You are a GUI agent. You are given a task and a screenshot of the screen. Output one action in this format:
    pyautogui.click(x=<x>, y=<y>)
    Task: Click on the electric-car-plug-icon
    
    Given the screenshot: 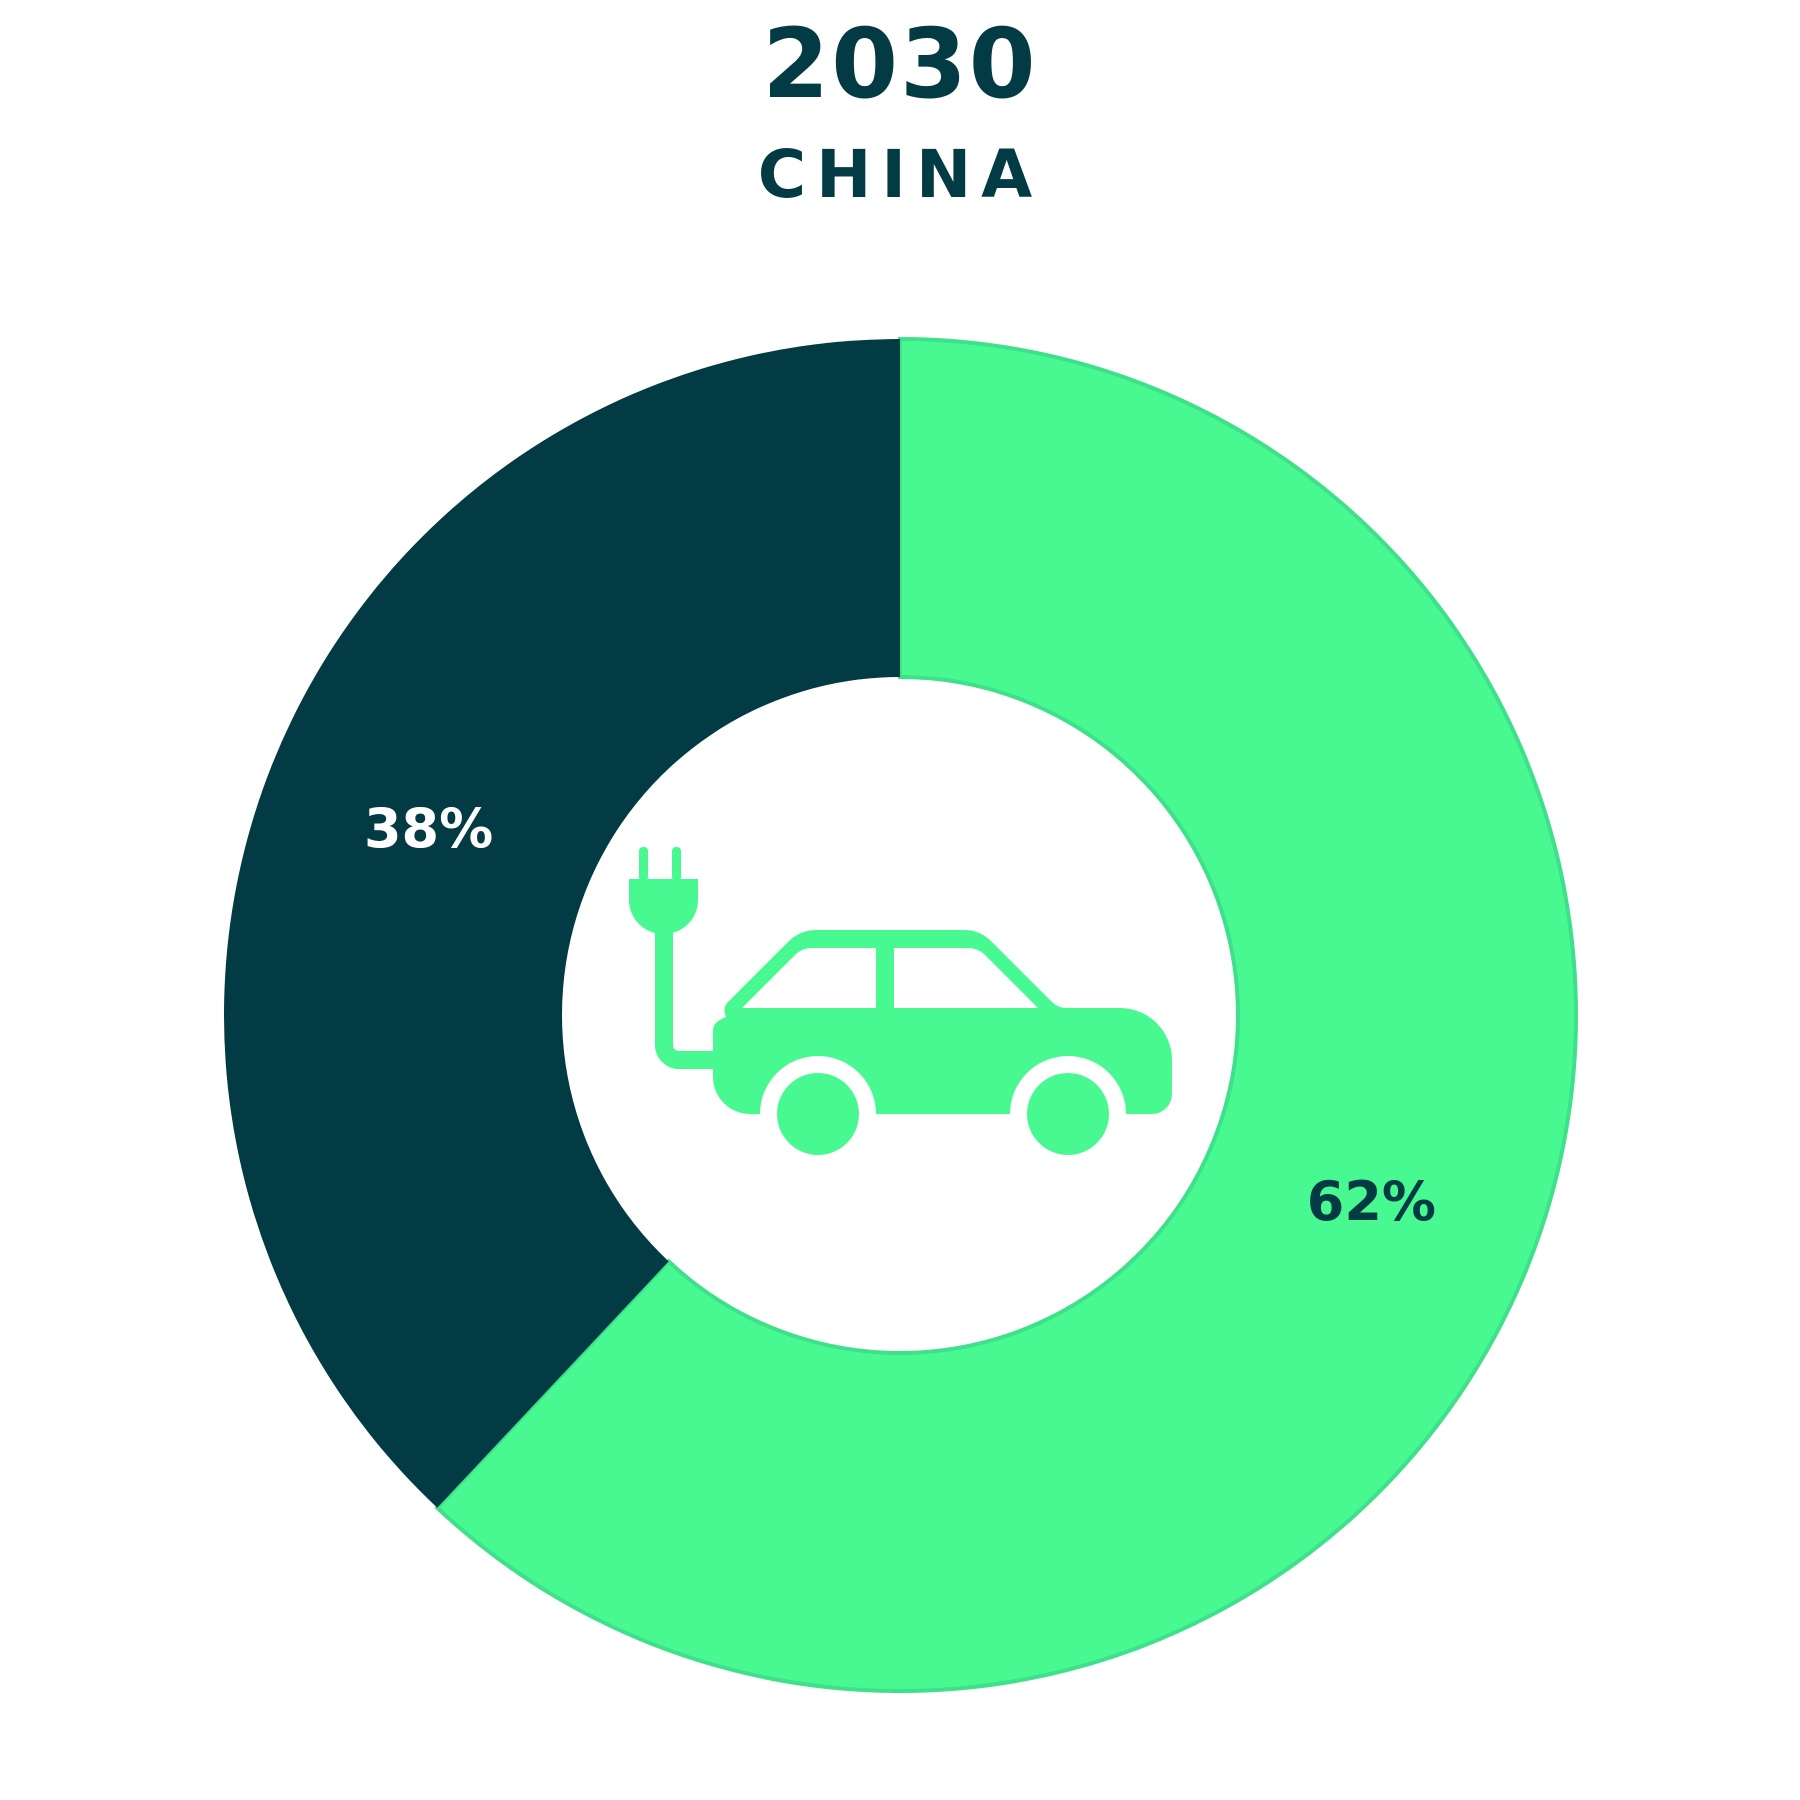 What is the action you would take?
    pyautogui.click(x=900, y=1001)
    